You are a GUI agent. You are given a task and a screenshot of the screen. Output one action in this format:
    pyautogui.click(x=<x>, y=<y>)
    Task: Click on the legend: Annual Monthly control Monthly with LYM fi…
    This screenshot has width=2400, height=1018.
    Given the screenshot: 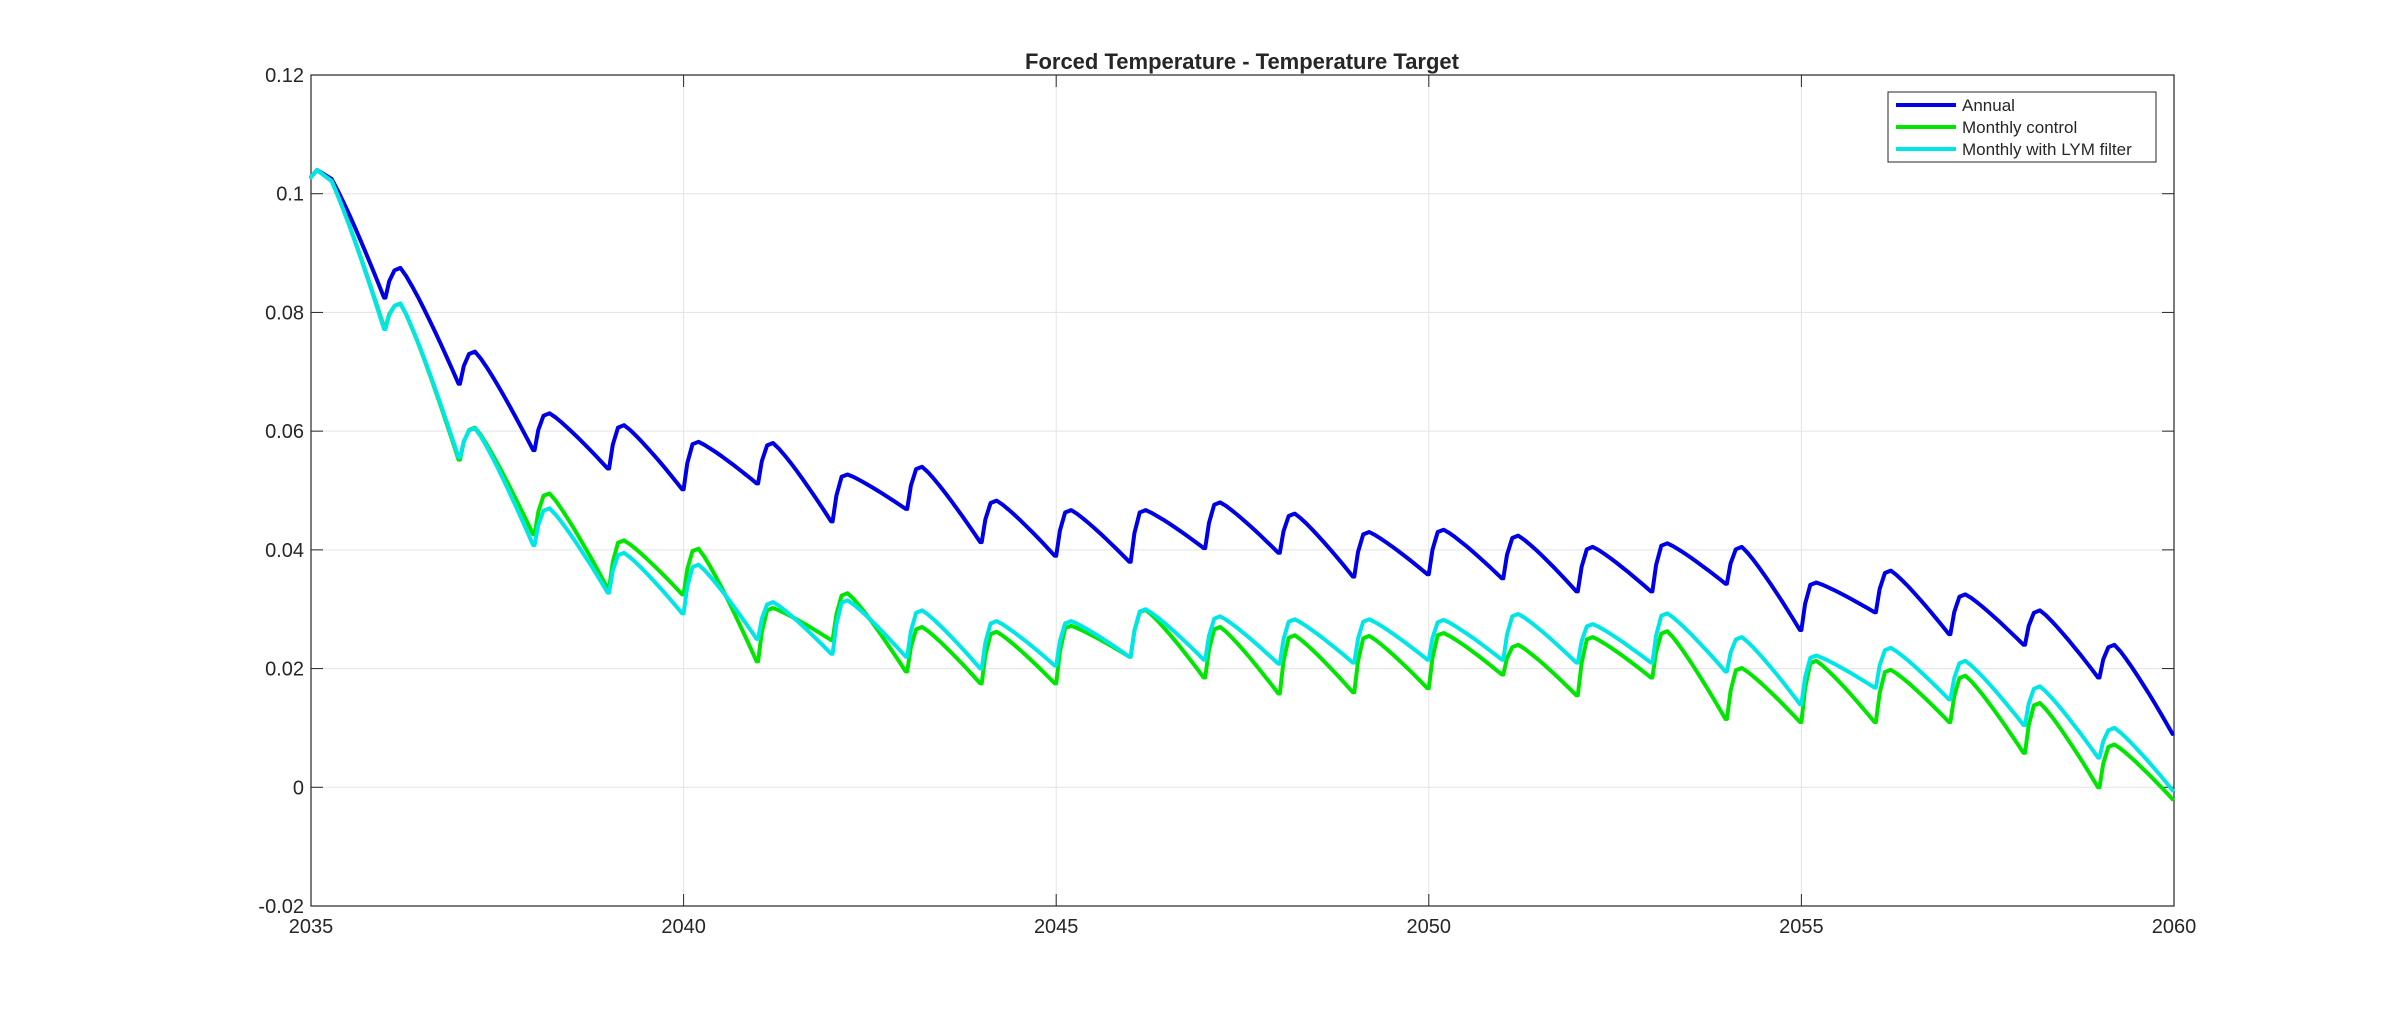 What is the action you would take?
    pyautogui.click(x=2022, y=127)
    